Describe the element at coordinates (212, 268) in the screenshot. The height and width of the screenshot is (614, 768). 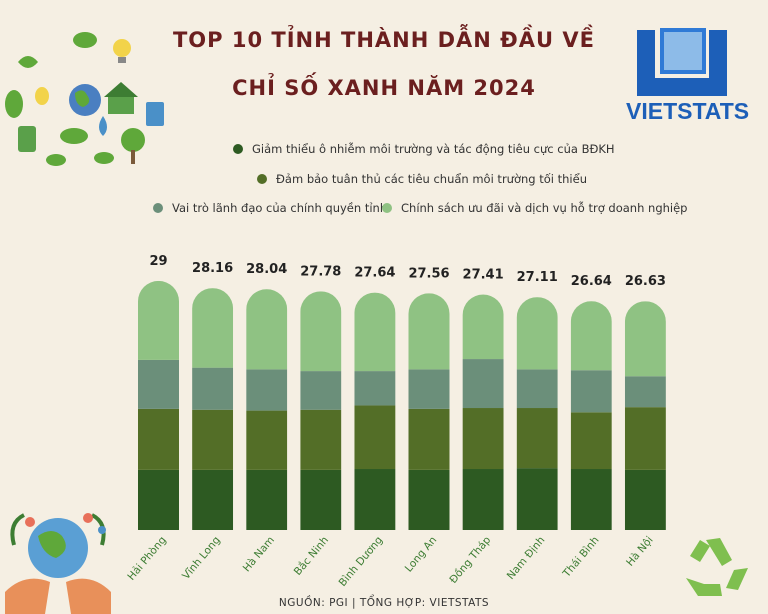
I see `total-label-2: 28.16` at that location.